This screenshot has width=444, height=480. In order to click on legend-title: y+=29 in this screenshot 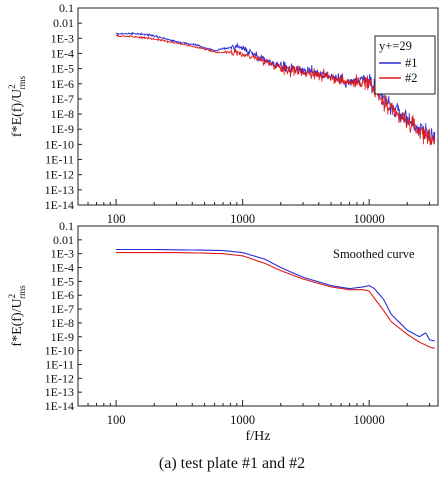, I will do `click(395, 46)`.